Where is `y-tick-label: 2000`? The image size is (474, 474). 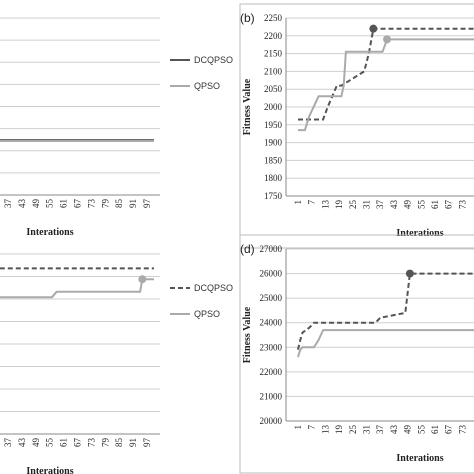 y-tick-label: 2000 is located at coordinates (273, 107).